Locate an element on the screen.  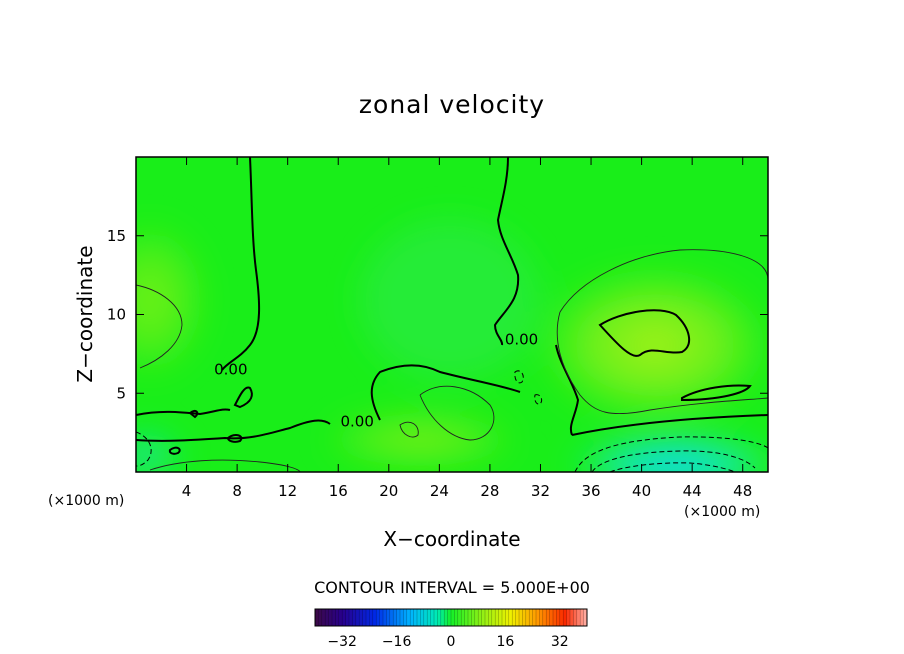
x-unit-label-left: (×1000 m) is located at coordinates (86, 501).